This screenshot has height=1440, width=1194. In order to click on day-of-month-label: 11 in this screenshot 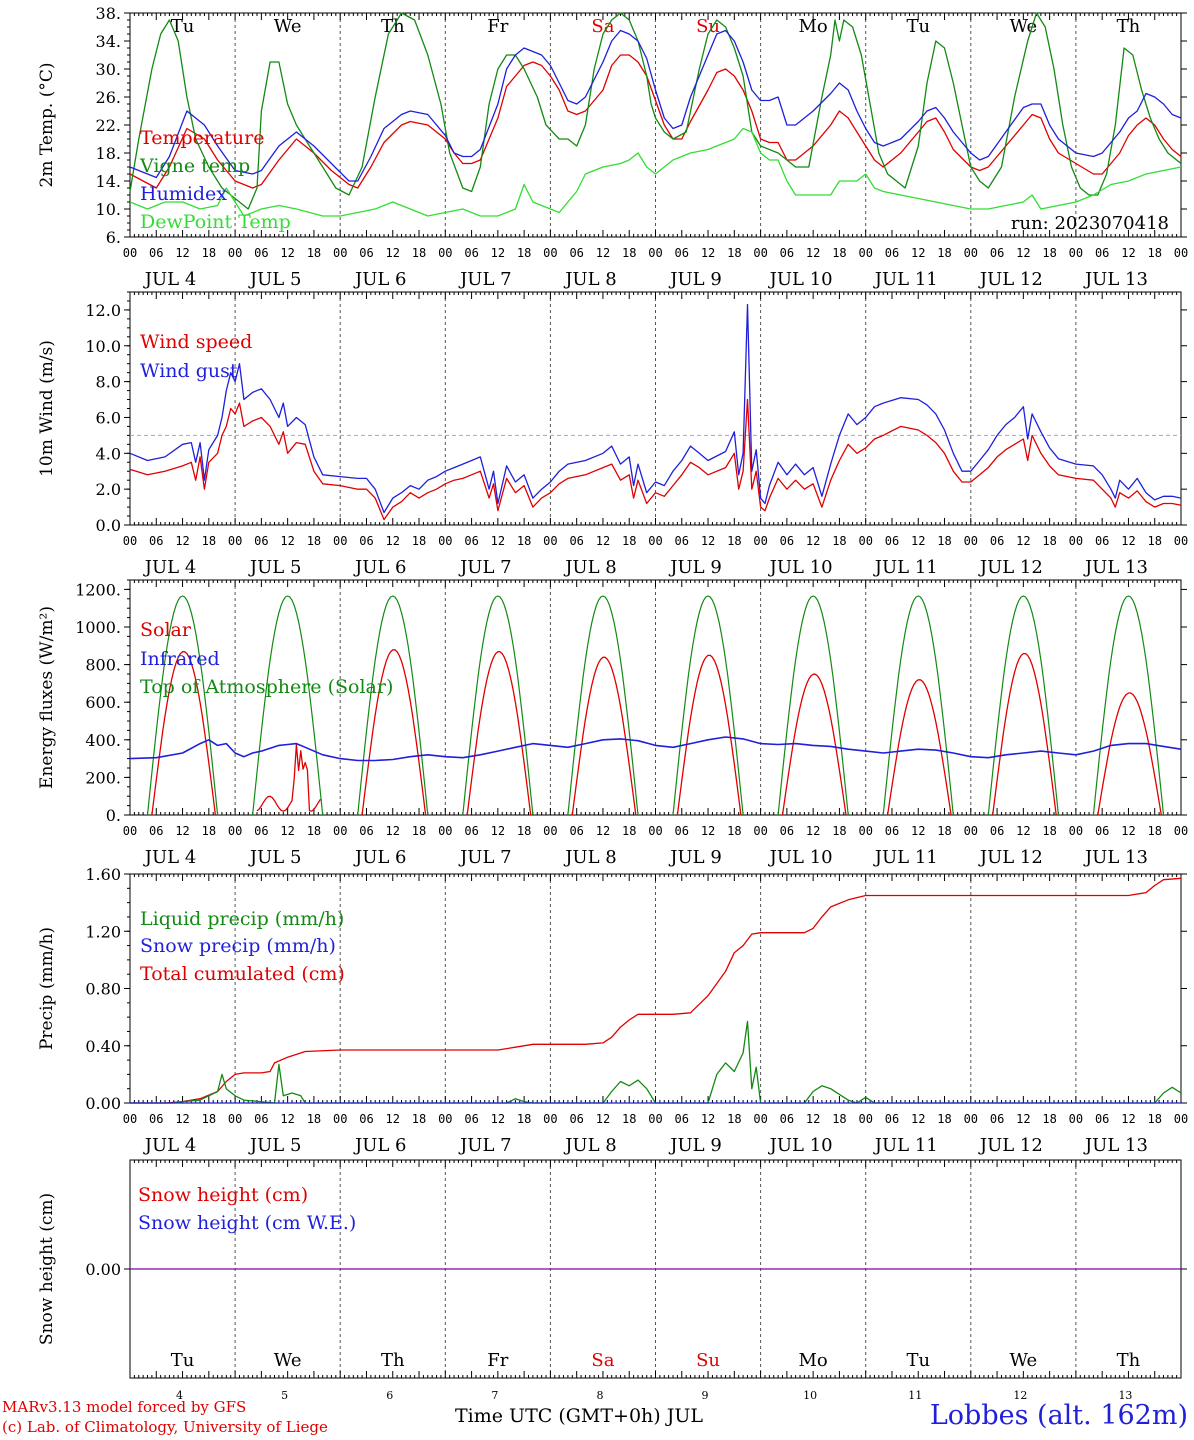, I will do `click(915, 1394)`.